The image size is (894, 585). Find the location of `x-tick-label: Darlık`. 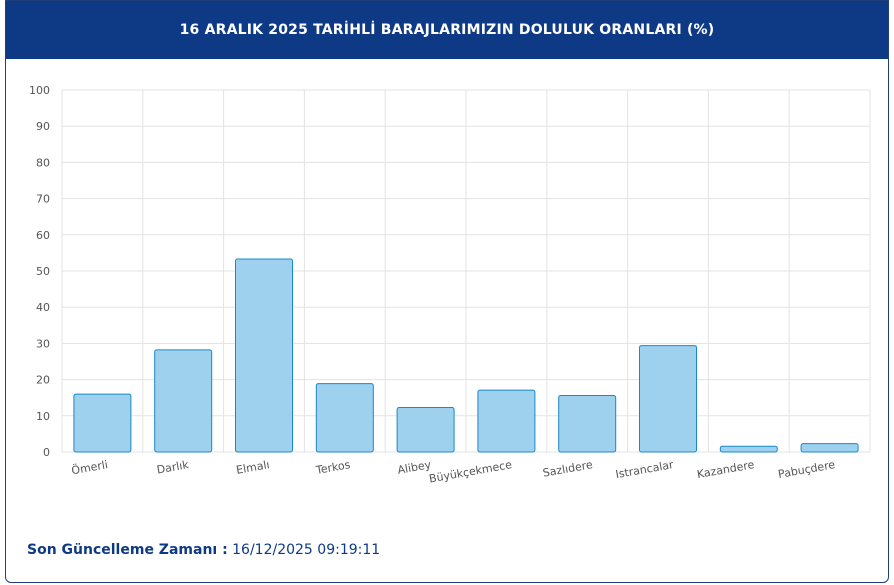

x-tick-label: Darlık is located at coordinates (173, 467).